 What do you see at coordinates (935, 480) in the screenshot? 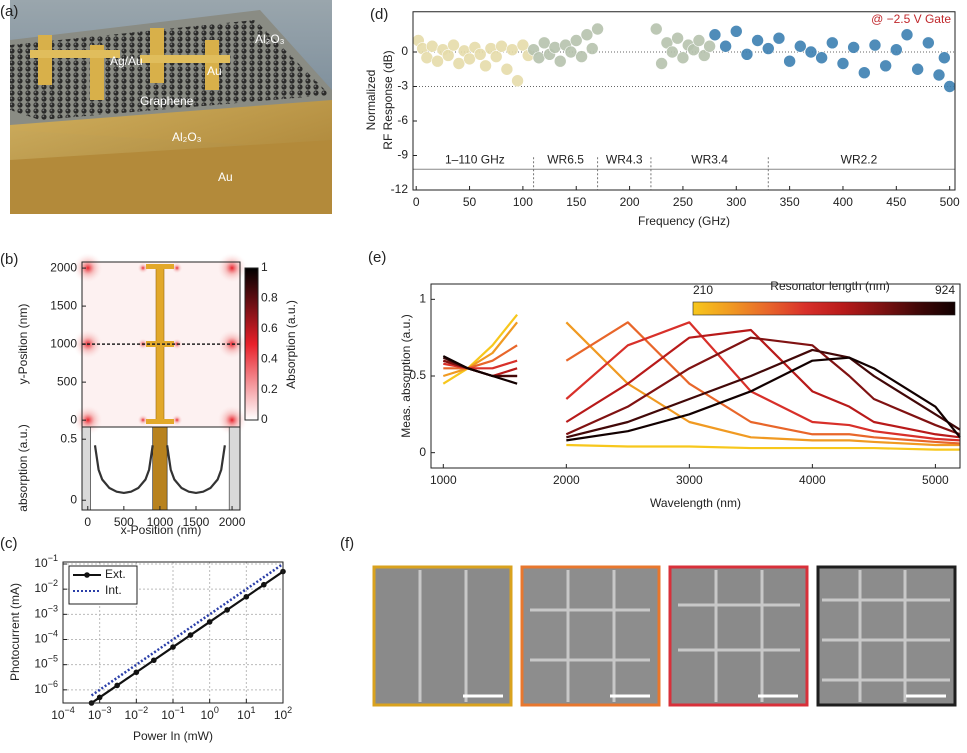
I see `tick-label: 5000` at bounding box center [935, 480].